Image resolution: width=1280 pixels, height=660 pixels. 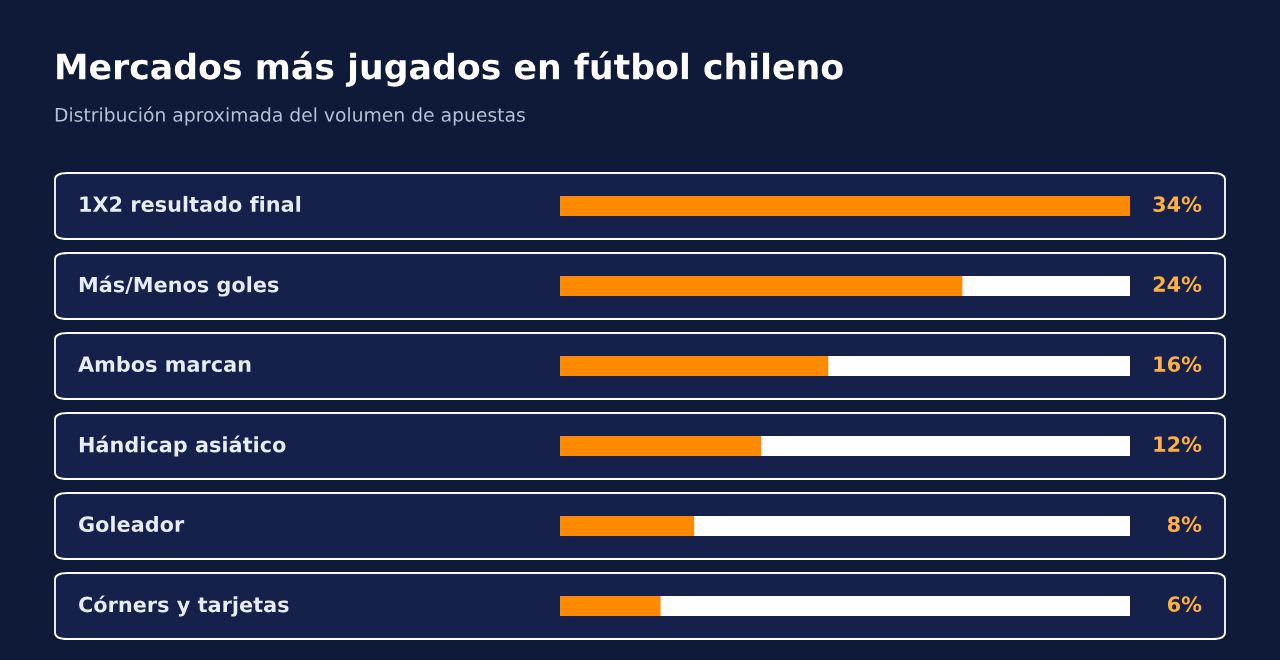 I want to click on data-label: 8%, so click(x=1184, y=524).